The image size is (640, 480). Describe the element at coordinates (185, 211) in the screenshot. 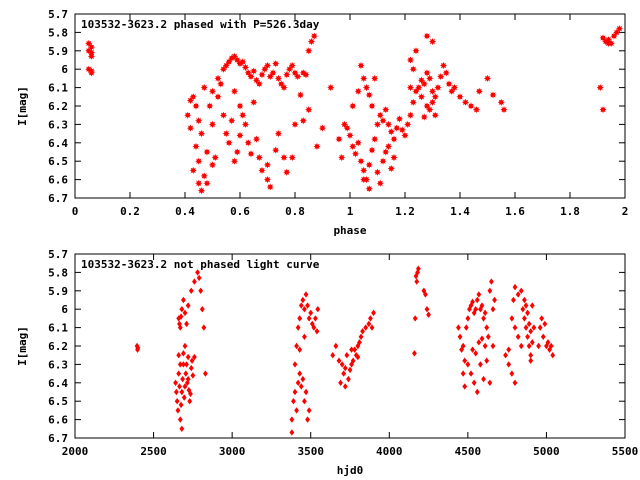

I see `x-tick-label: 0.4` at that location.